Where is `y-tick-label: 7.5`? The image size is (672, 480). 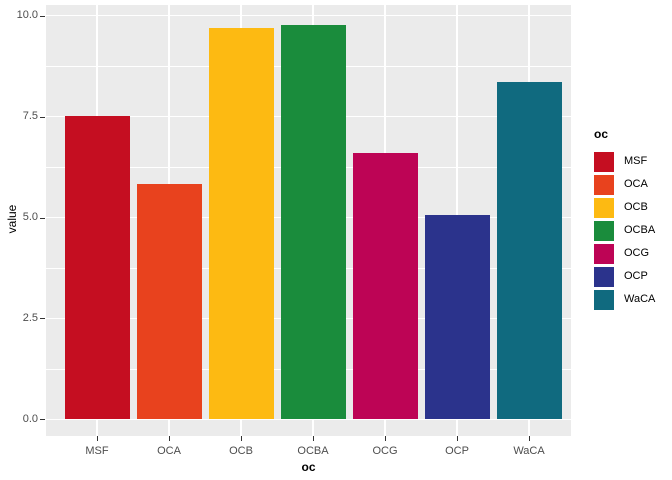
y-tick-label: 7.5 is located at coordinates (30, 116).